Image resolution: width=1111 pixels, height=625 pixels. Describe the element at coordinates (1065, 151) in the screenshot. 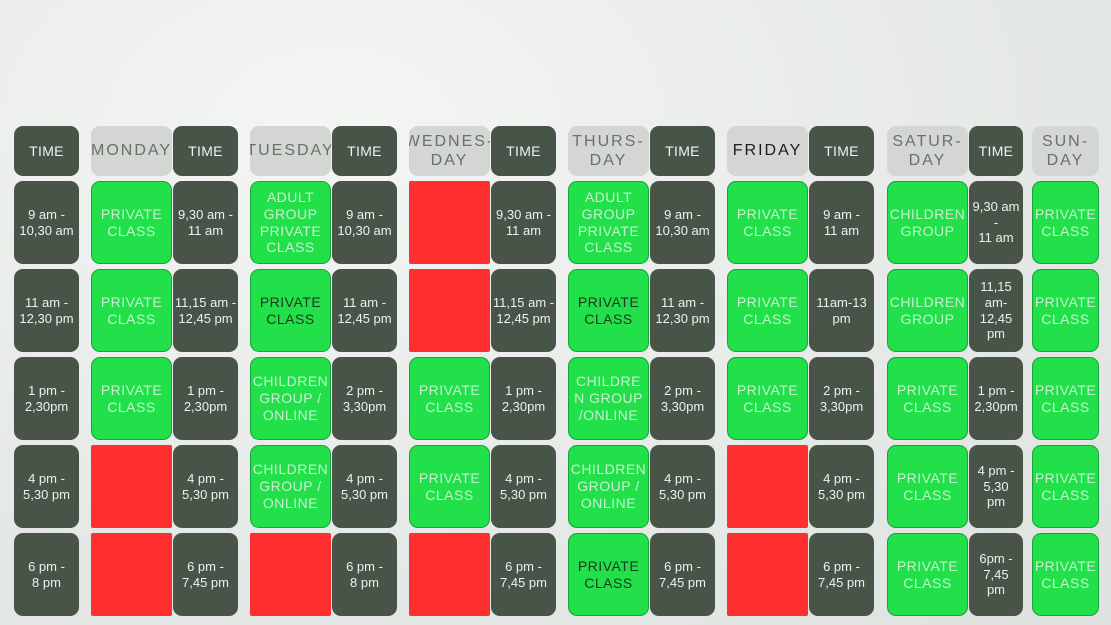

I see `day-header-sunday: SUN- DAY` at that location.